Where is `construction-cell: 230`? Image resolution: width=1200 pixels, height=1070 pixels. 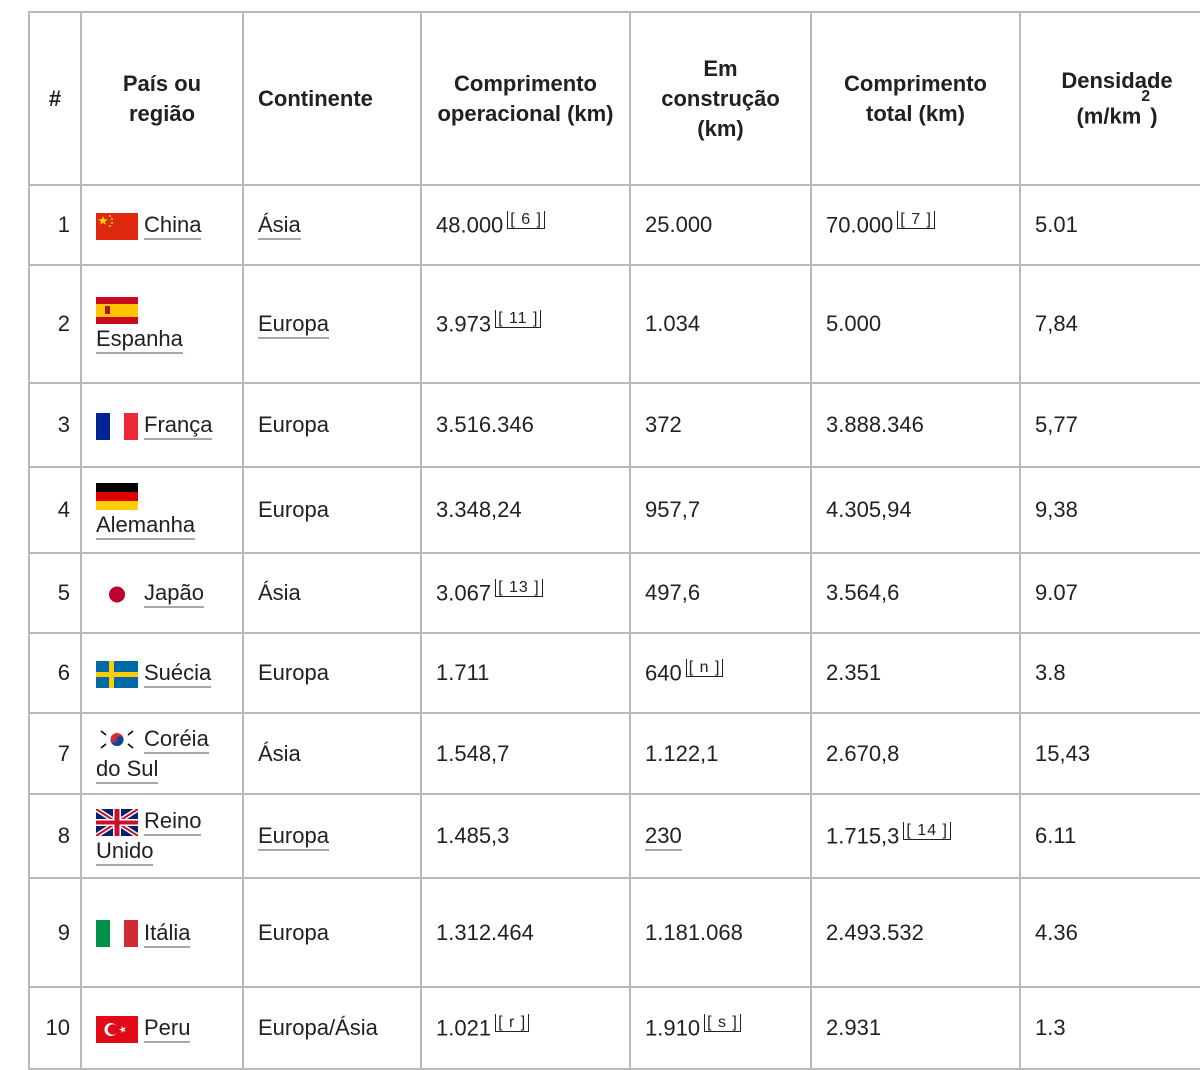
construction-cell: 230 is located at coordinates (720, 836).